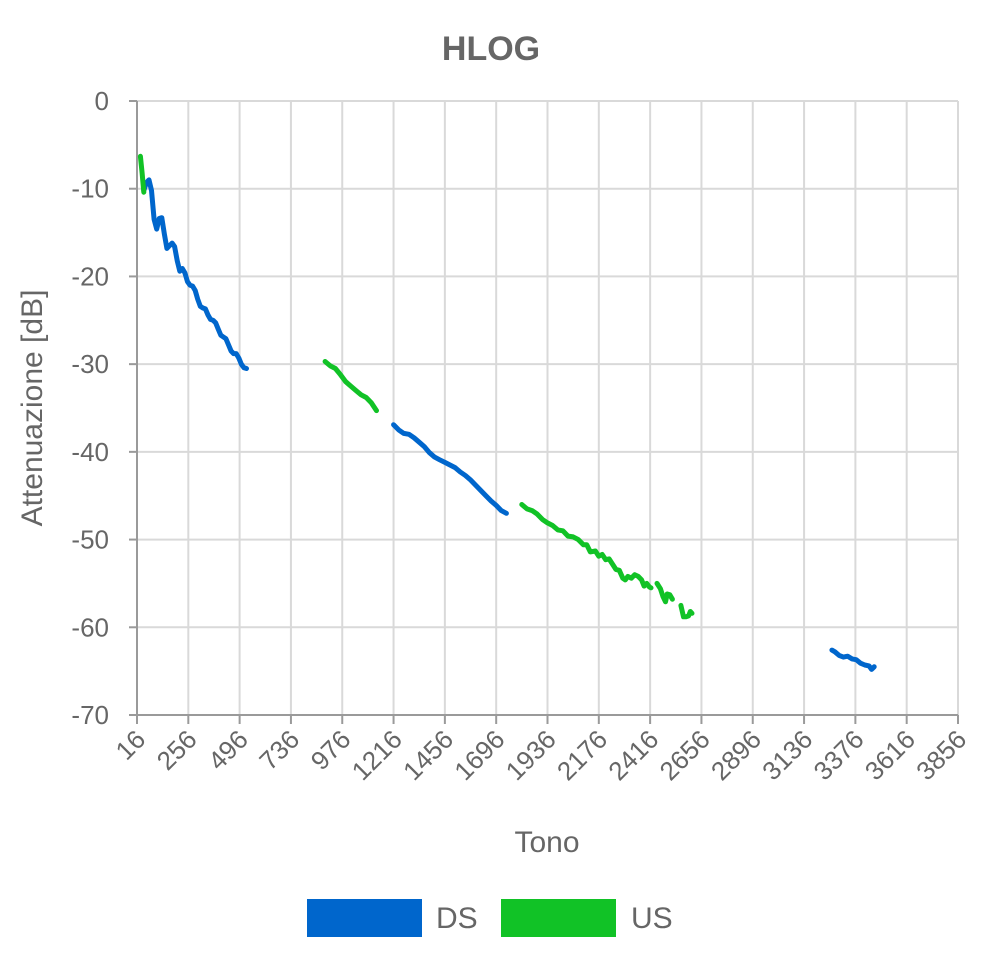 This screenshot has width=981, height=962. Describe the element at coordinates (131, 745) in the screenshot. I see `x-tick-label: 16` at that location.